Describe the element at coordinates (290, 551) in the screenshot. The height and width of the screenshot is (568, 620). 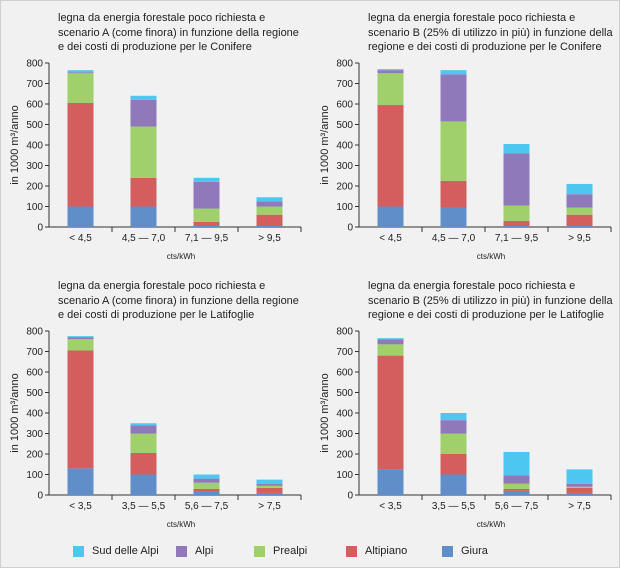
I see `legend-label: Prealpi` at that location.